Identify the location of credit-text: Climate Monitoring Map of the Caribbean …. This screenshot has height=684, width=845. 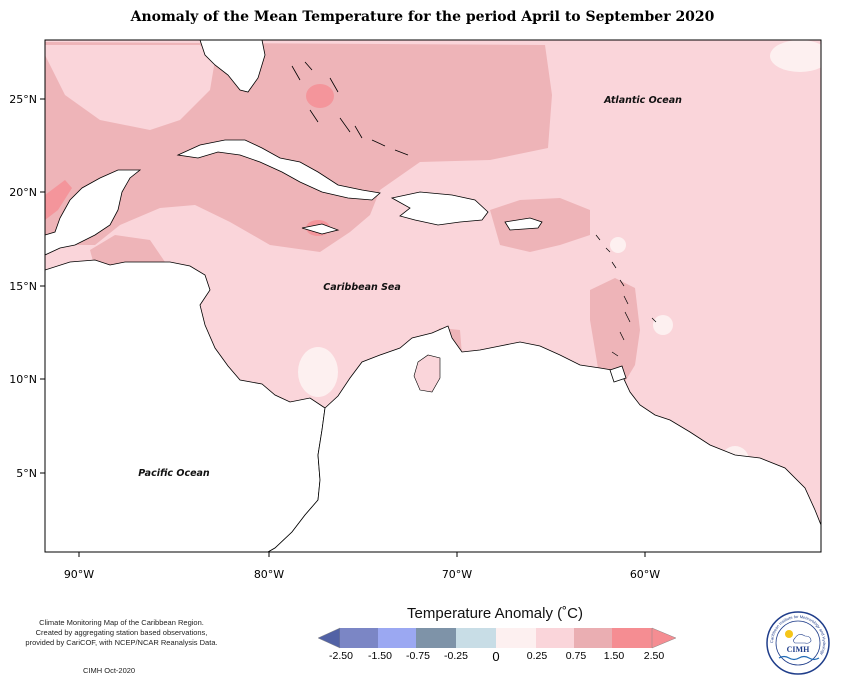
(121, 633).